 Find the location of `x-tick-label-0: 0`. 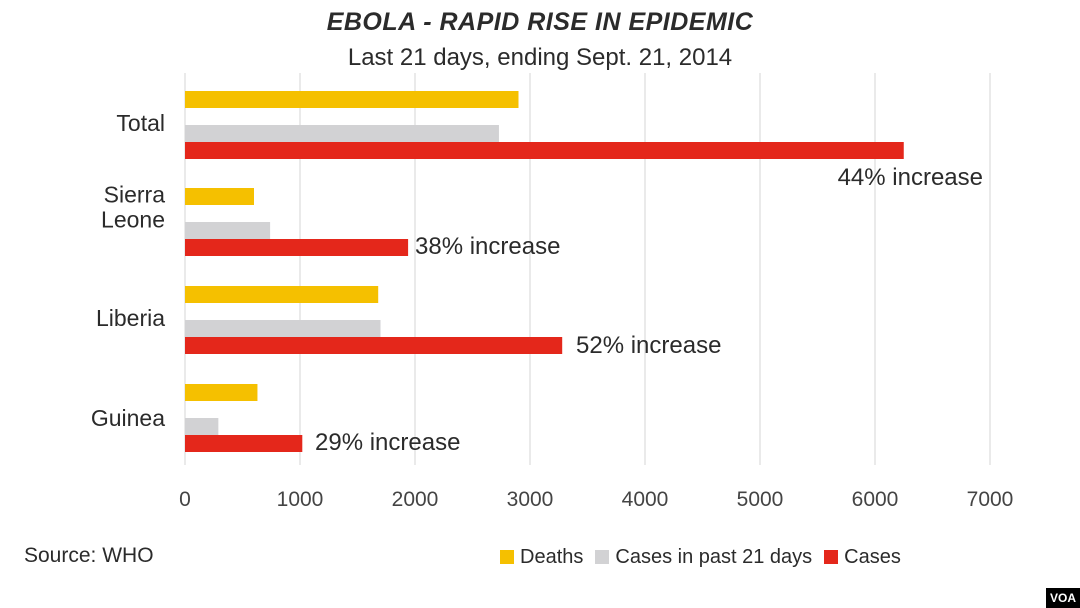

x-tick-label-0: 0 is located at coordinates (185, 499).